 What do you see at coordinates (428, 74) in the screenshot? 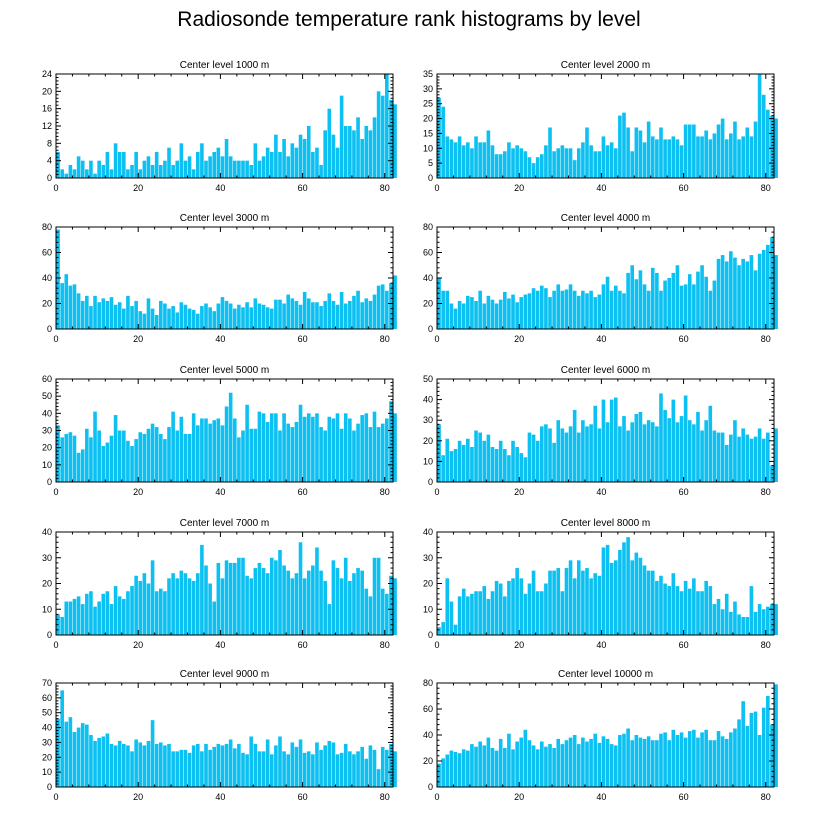
I see `y-tick-label: 35` at bounding box center [428, 74].